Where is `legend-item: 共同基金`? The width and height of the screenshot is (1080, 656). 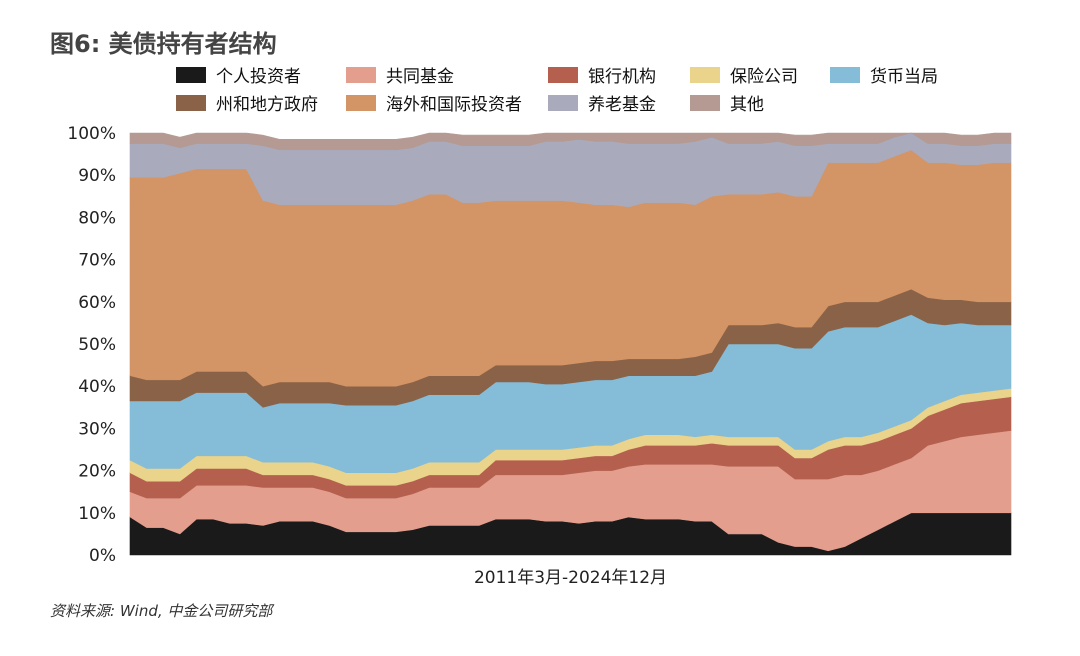 legend-item: 共同基金 is located at coordinates (400, 74).